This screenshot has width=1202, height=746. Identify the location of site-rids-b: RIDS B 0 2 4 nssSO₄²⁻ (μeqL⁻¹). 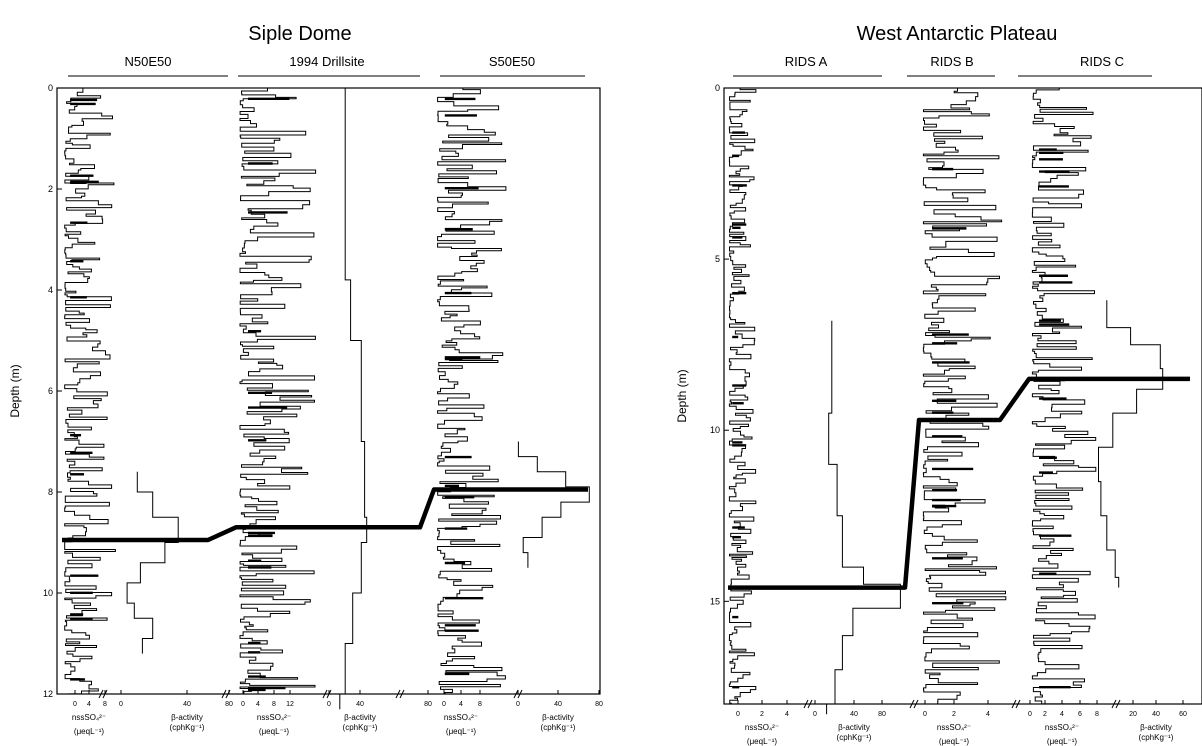
(957, 400).